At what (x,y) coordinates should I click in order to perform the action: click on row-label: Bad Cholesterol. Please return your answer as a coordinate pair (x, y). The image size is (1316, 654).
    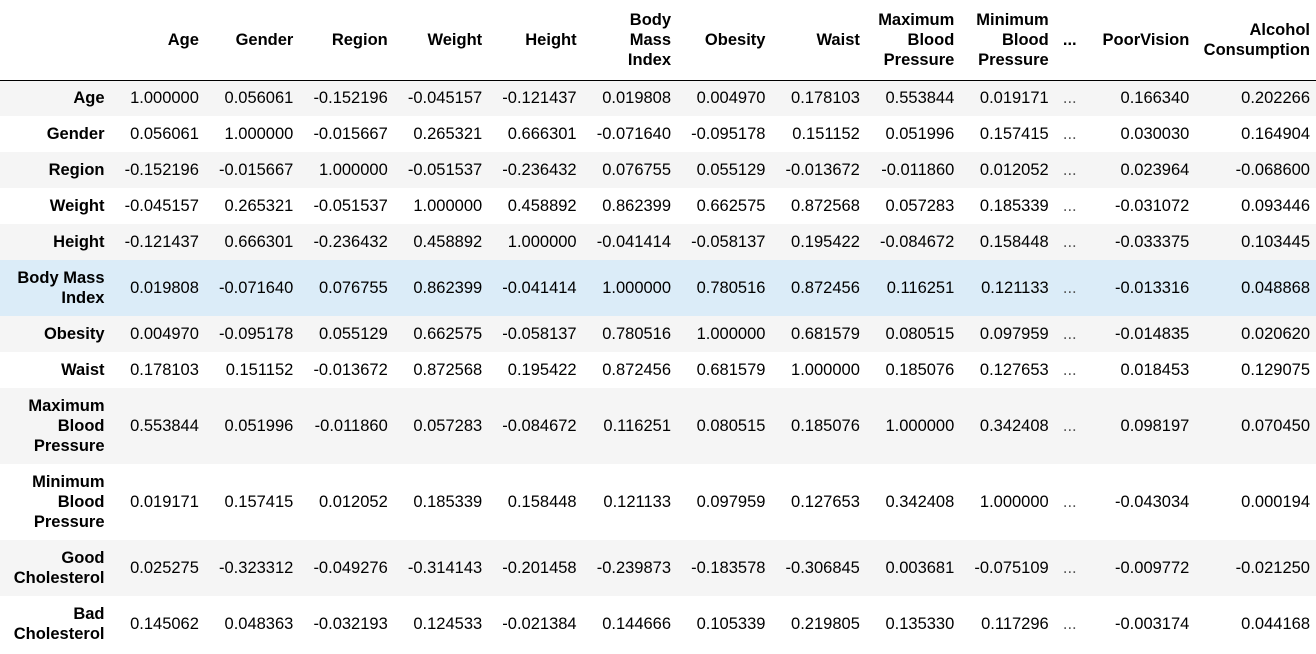
    Looking at the image, I should click on (59, 624).